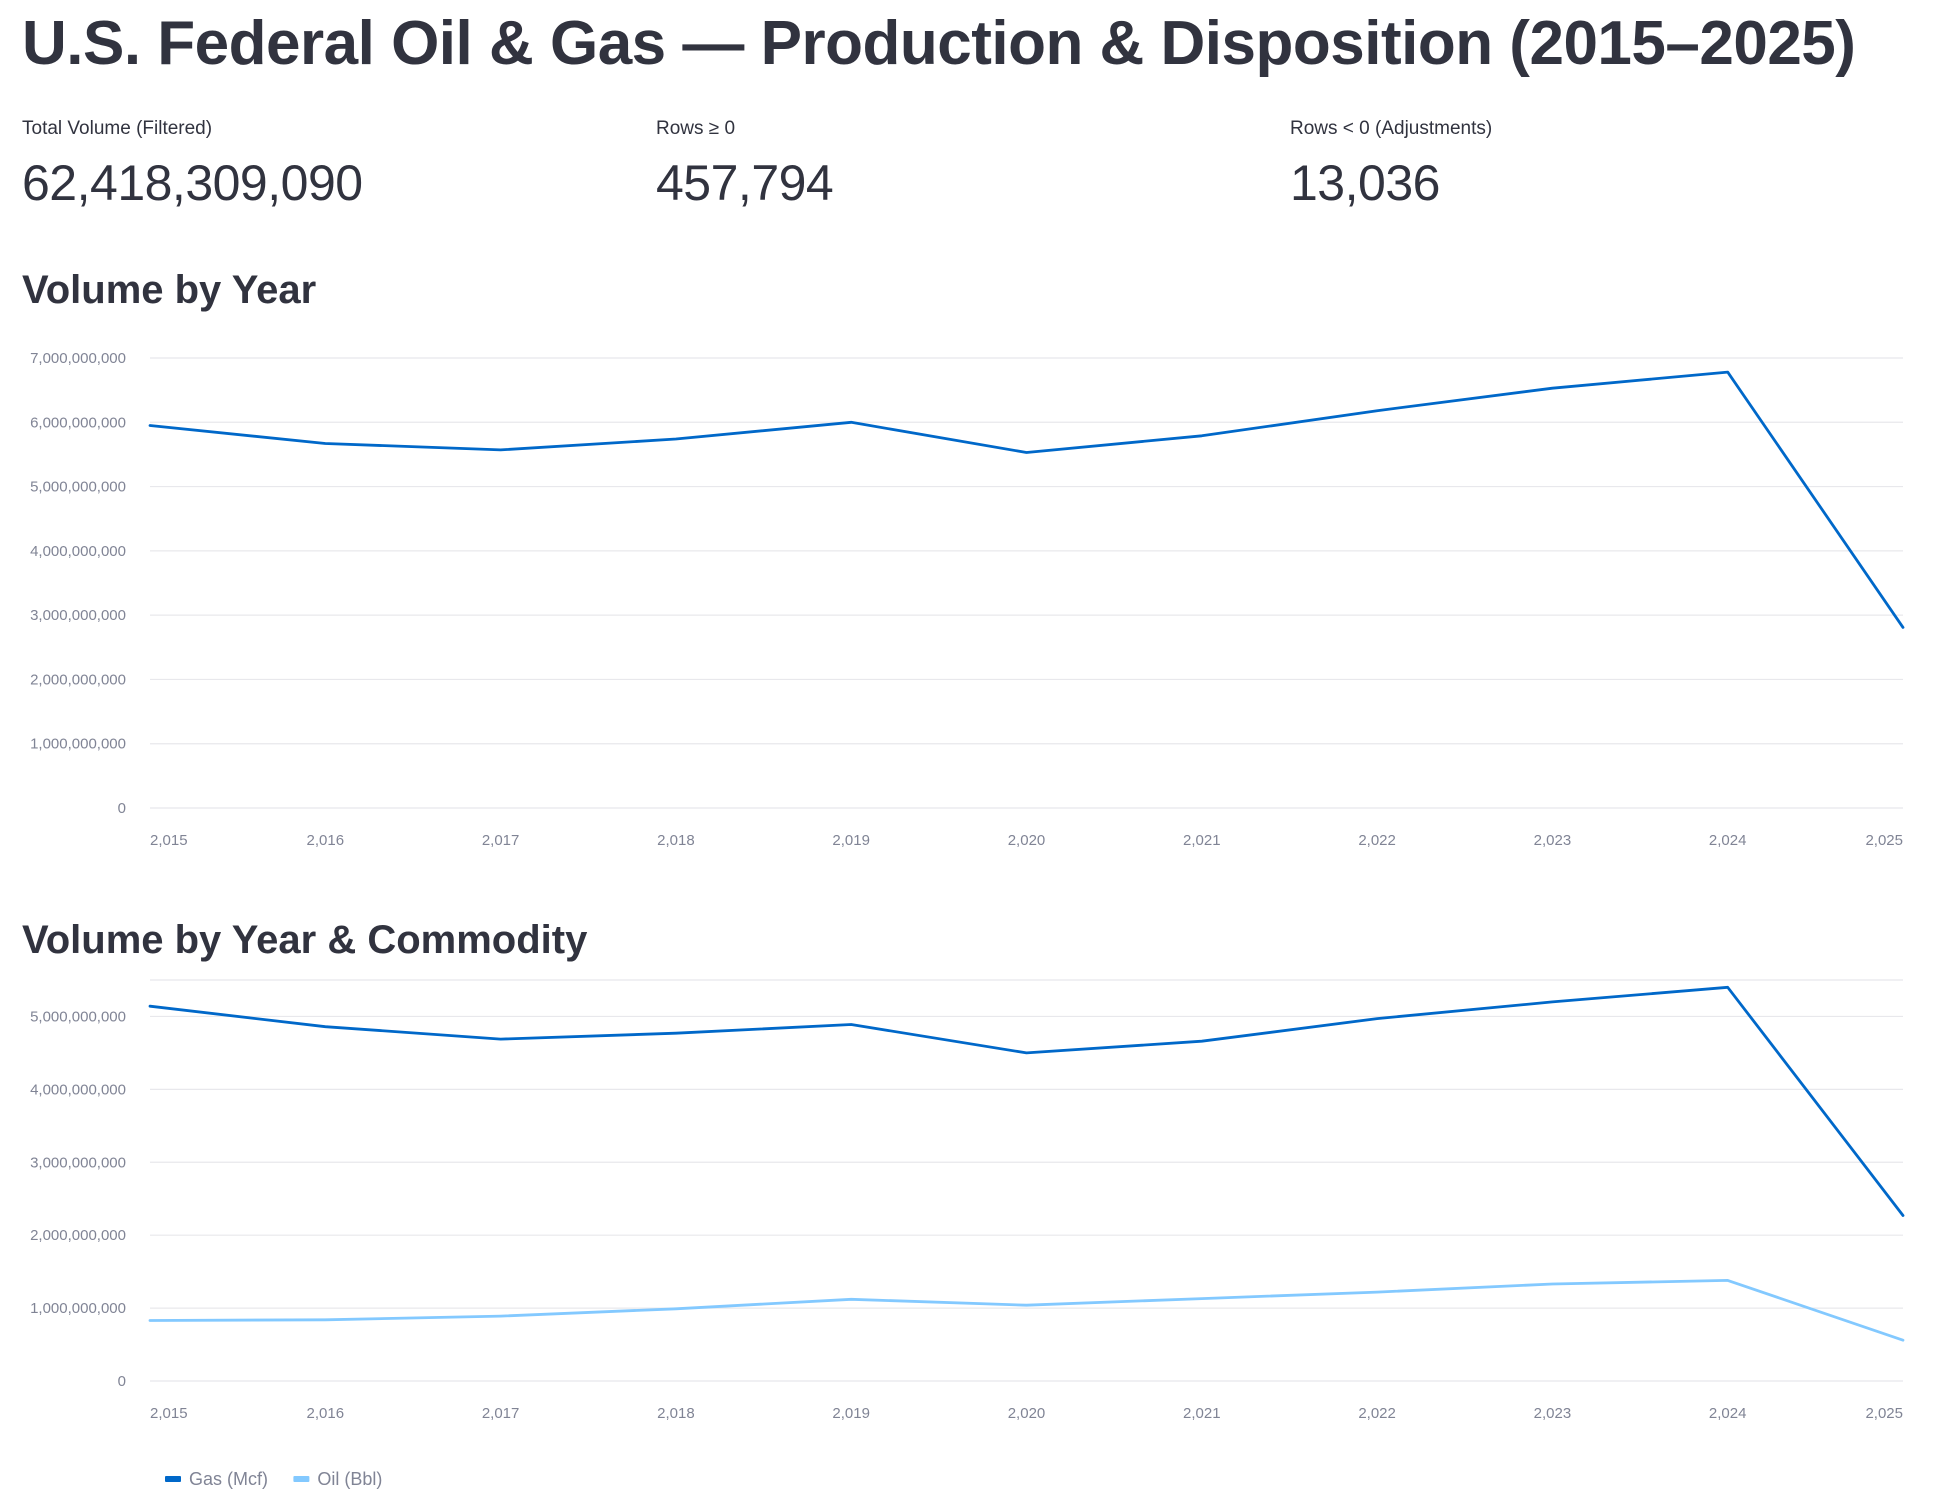 This screenshot has width=1953, height=1504. What do you see at coordinates (349, 1479) in the screenshot?
I see `legend-label: Oil (Bbl)` at bounding box center [349, 1479].